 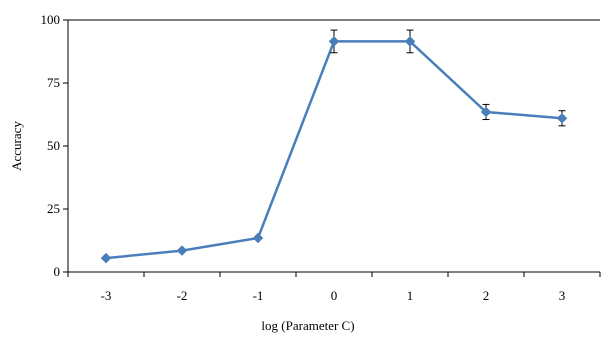 What do you see at coordinates (182, 295) in the screenshot?
I see `x-tick-label: -2` at bounding box center [182, 295].